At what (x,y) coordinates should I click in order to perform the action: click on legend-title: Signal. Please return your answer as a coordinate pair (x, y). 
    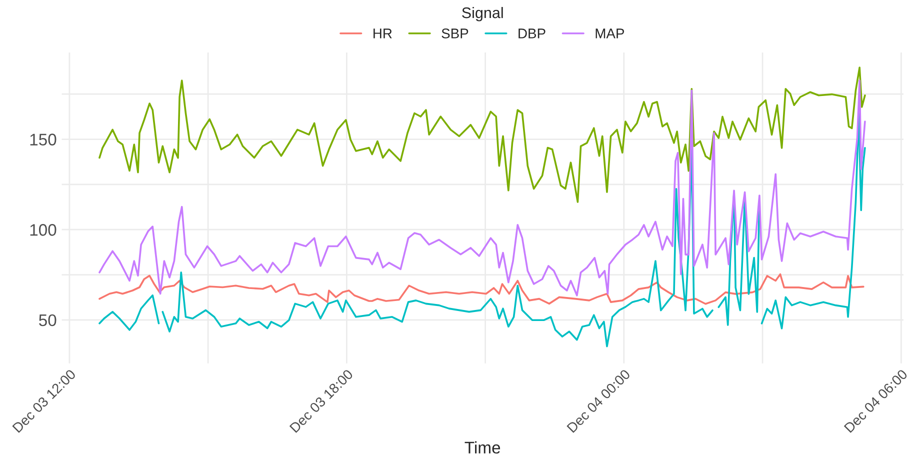
    Looking at the image, I should click on (482, 14).